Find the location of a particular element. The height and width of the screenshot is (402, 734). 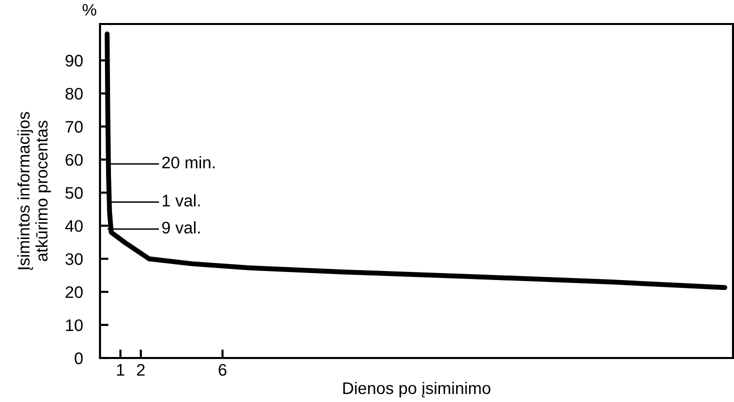

annotation: 9 val. is located at coordinates (181, 227).